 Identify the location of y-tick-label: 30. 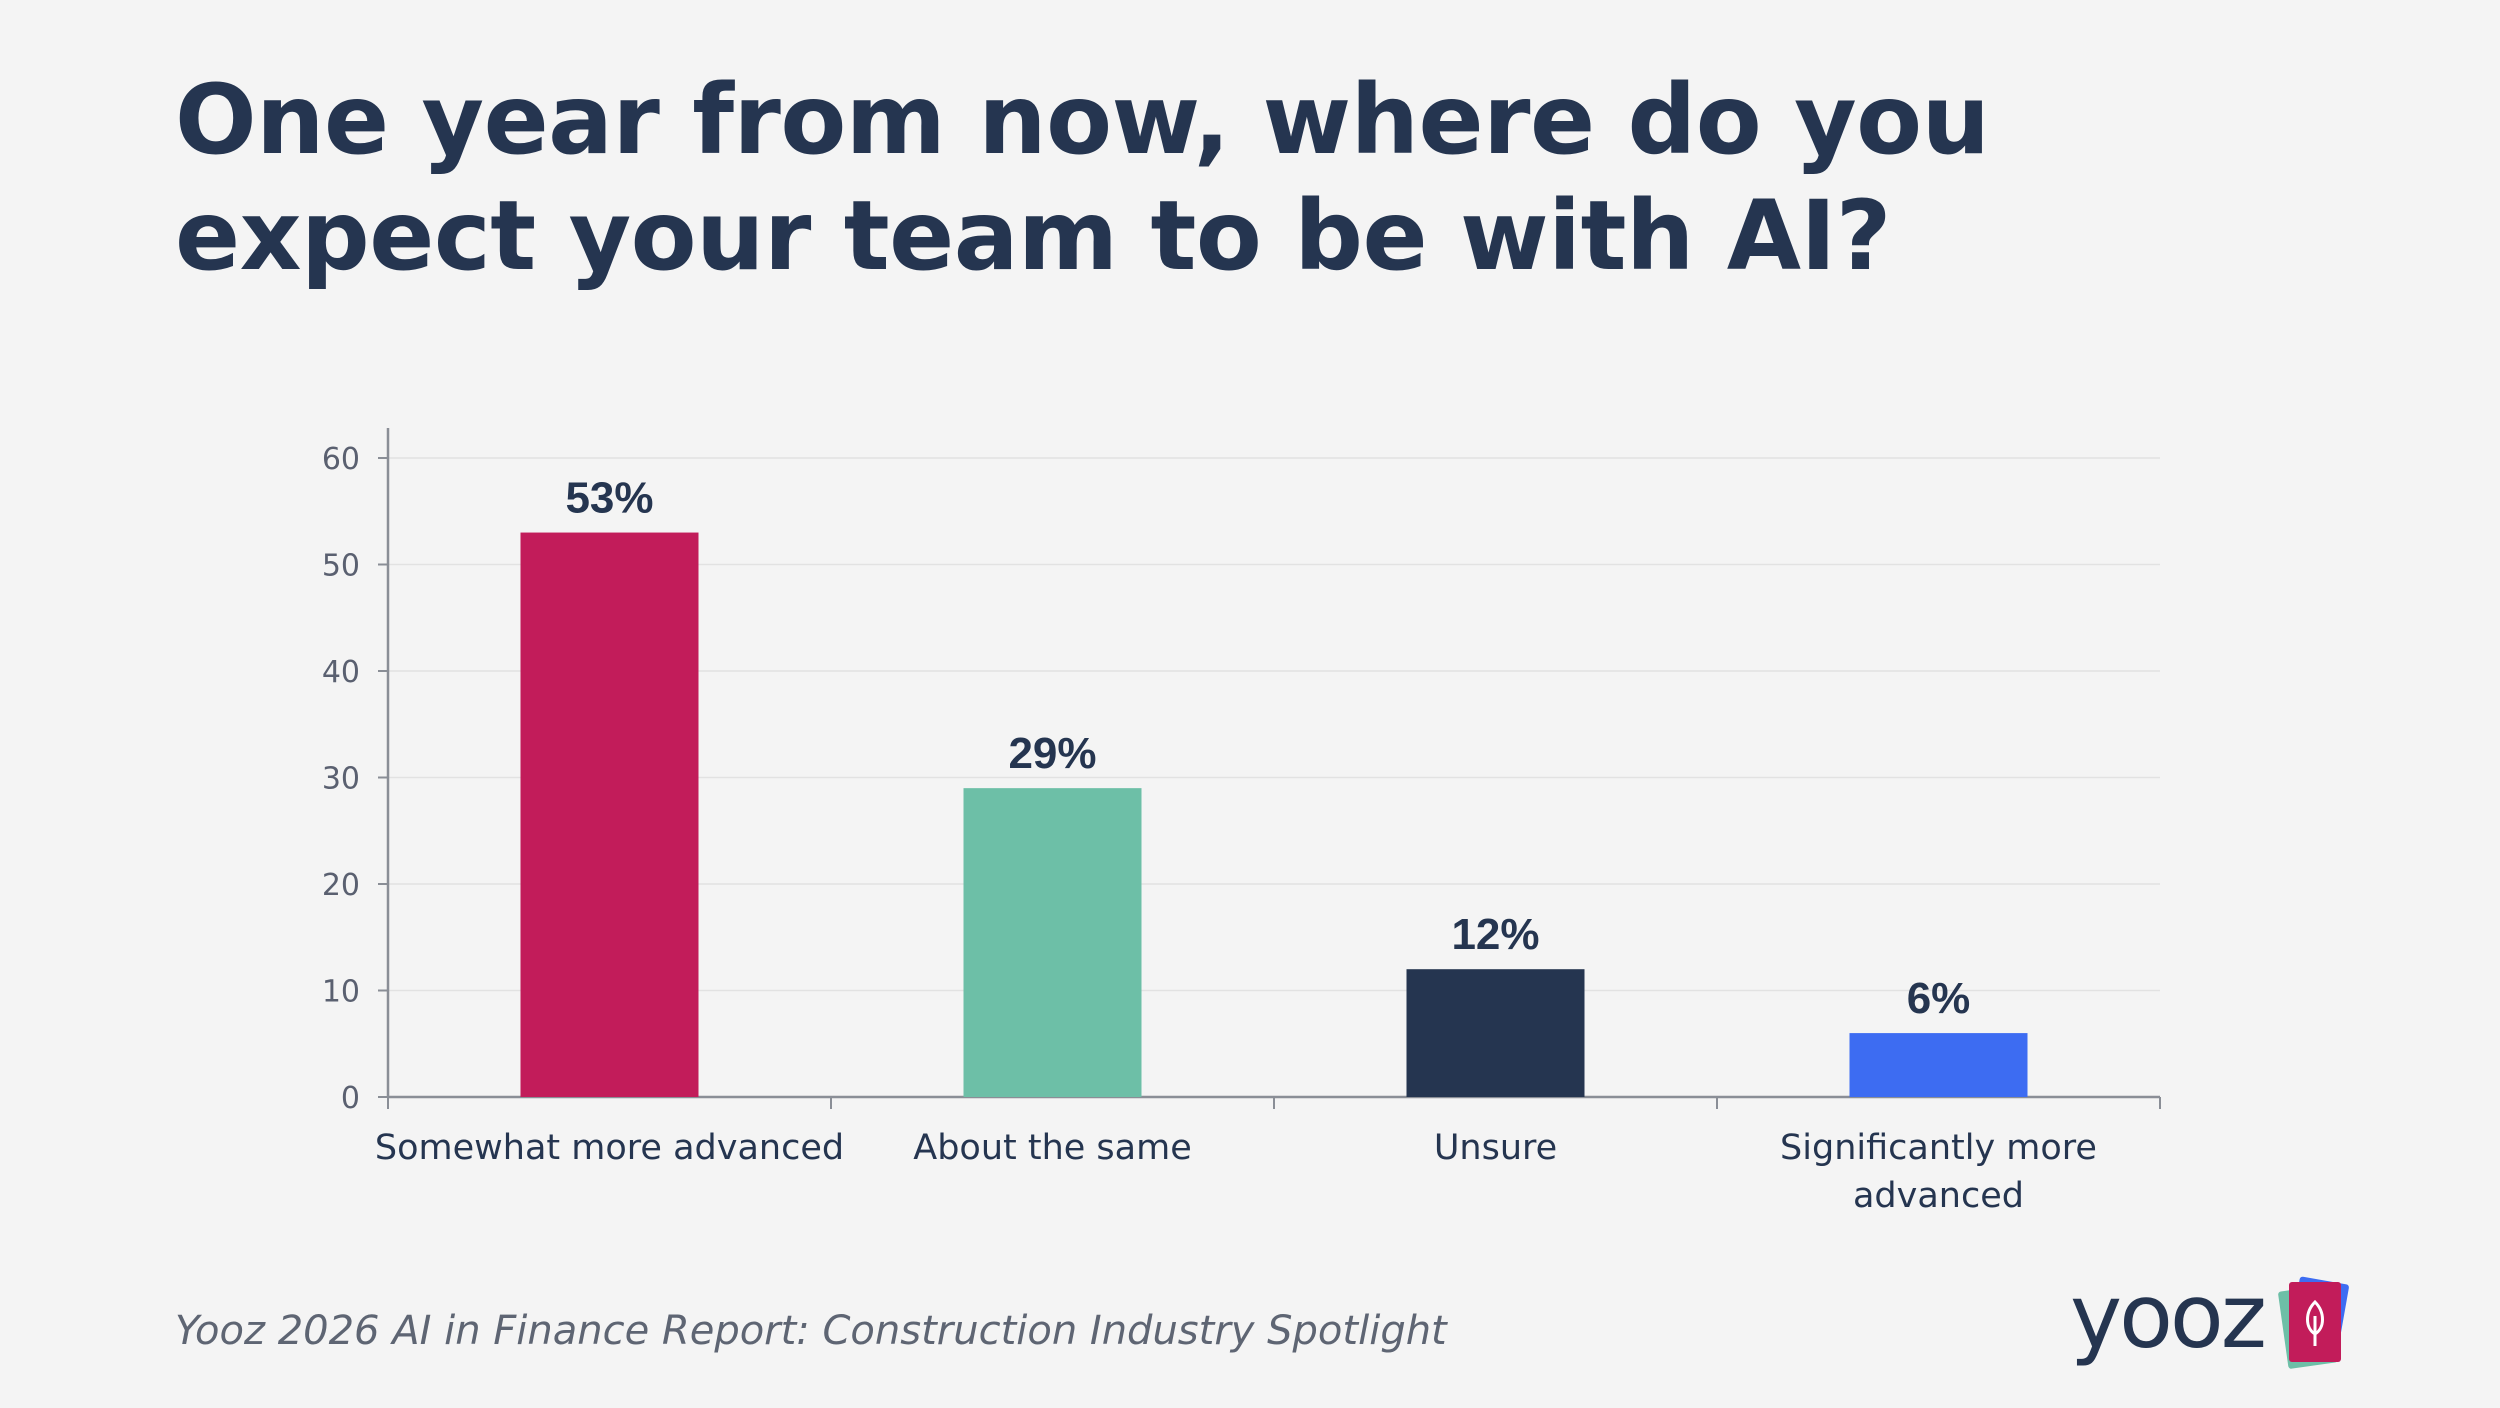
(341, 779).